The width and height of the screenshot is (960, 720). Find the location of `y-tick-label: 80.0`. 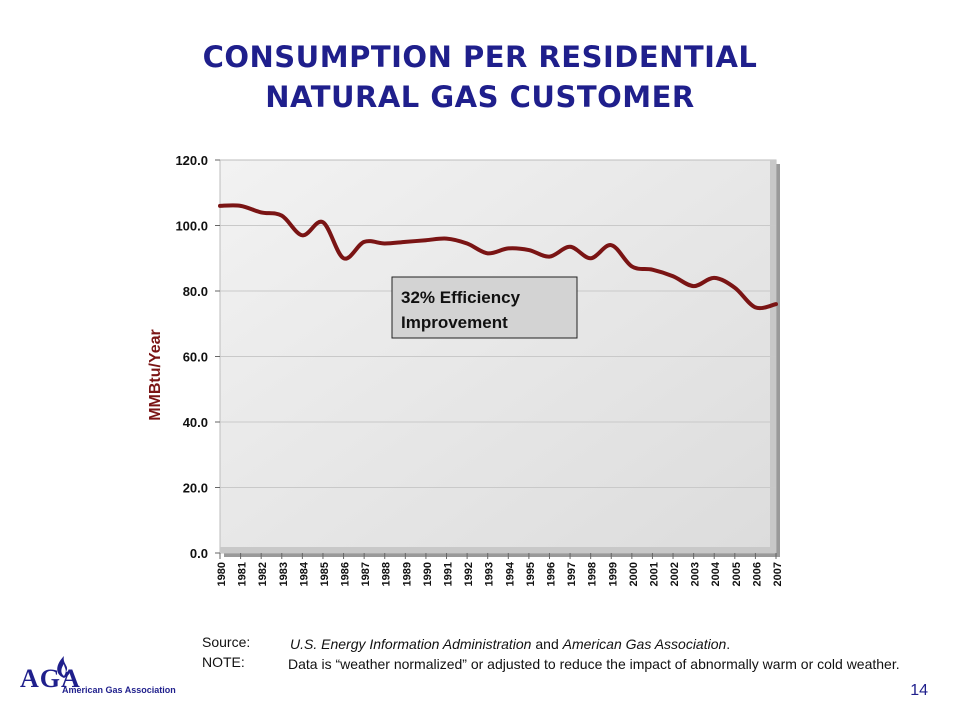

y-tick-label: 80.0 is located at coordinates (195, 291).